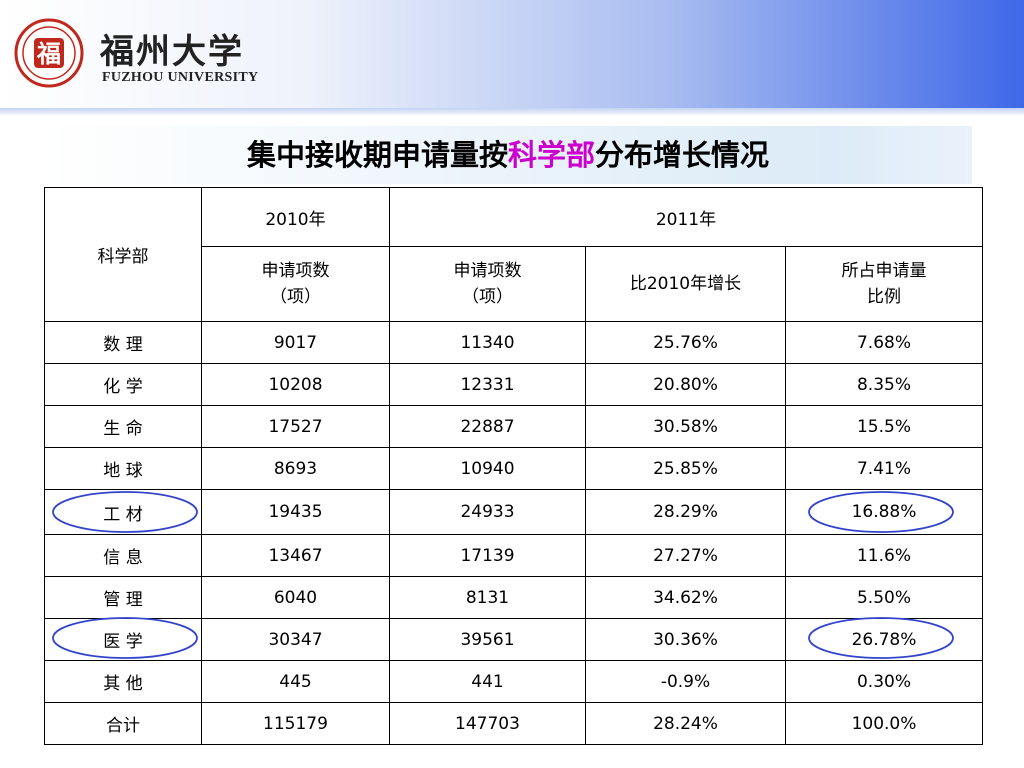 The image size is (1024, 768). I want to click on total-apps-2011: 147703, so click(487, 723).